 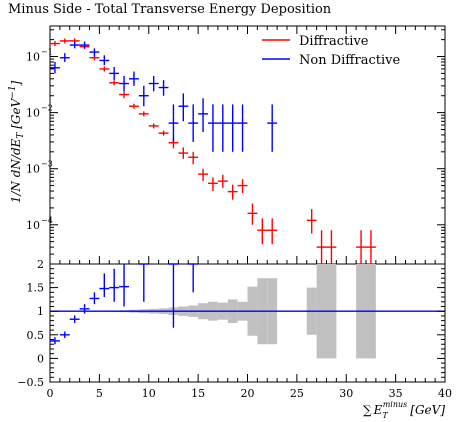 I want to click on y-axis-label: 1/N dN/dET [GeV−1], so click(x=17, y=141).